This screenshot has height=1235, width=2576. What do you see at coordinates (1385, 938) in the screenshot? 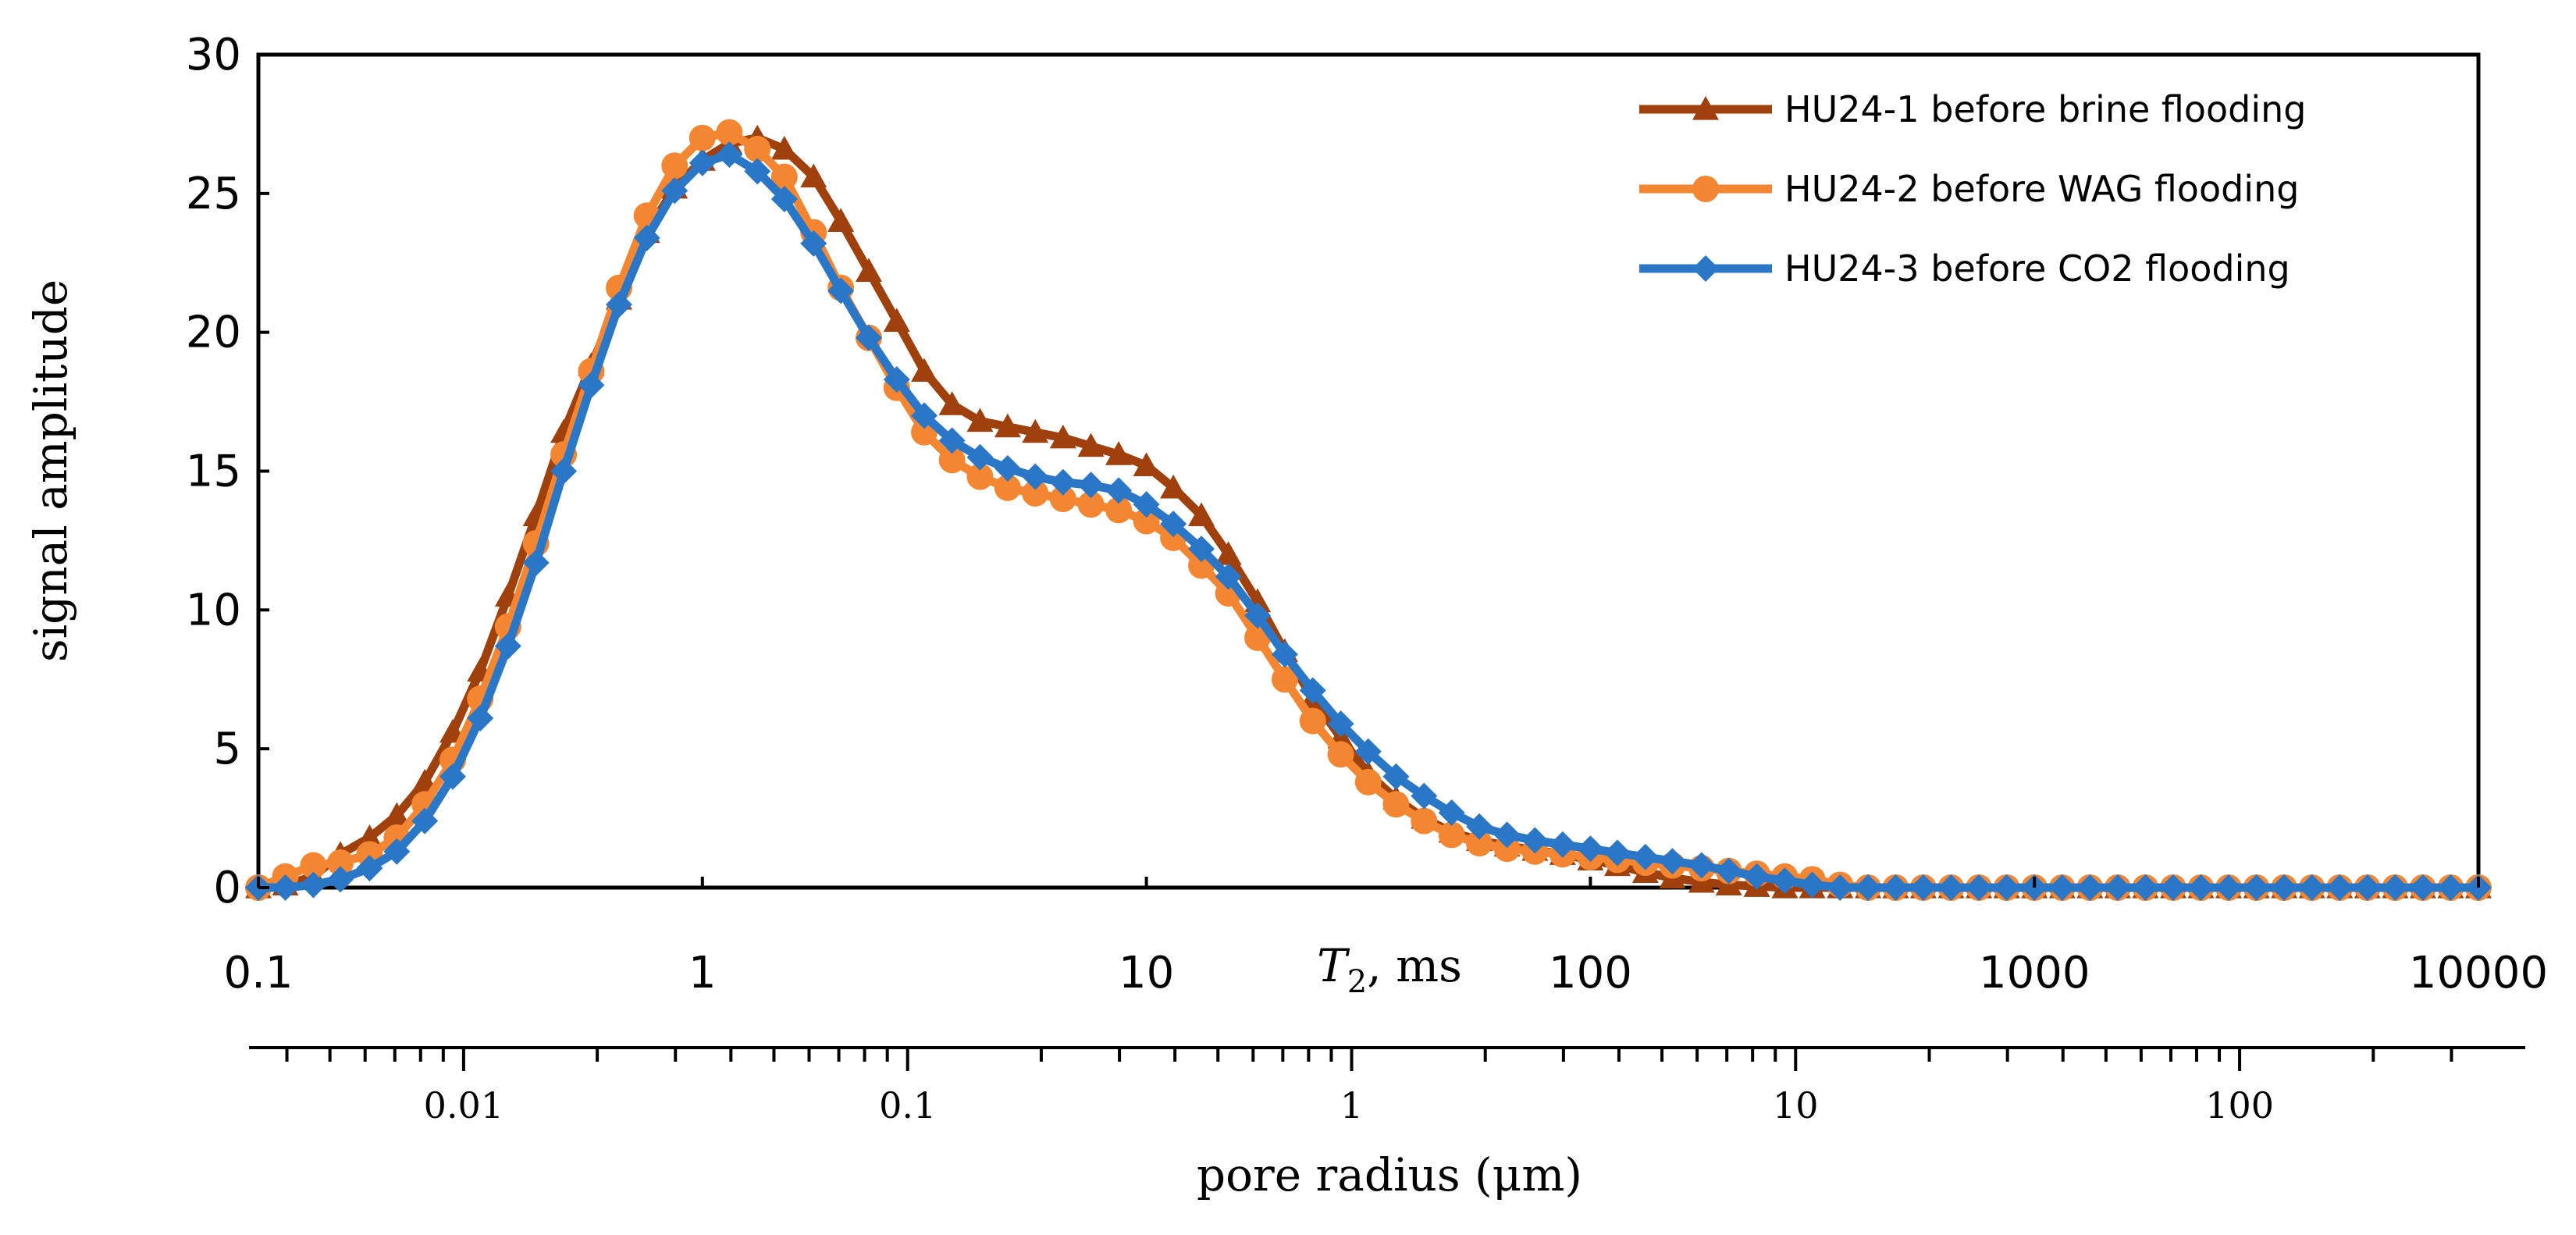
I see `x-axis-t2: 0.1 1 10 100 1000 10000` at bounding box center [1385, 938].